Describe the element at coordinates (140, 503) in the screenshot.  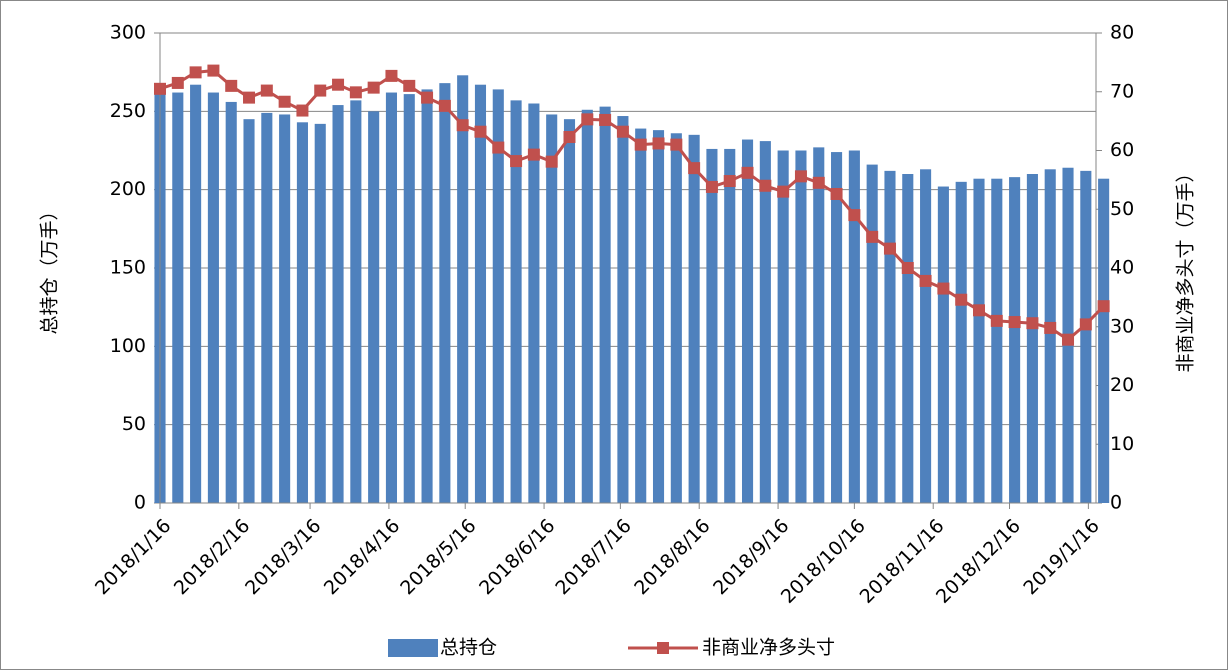
I see `y-tick-label: 0` at that location.